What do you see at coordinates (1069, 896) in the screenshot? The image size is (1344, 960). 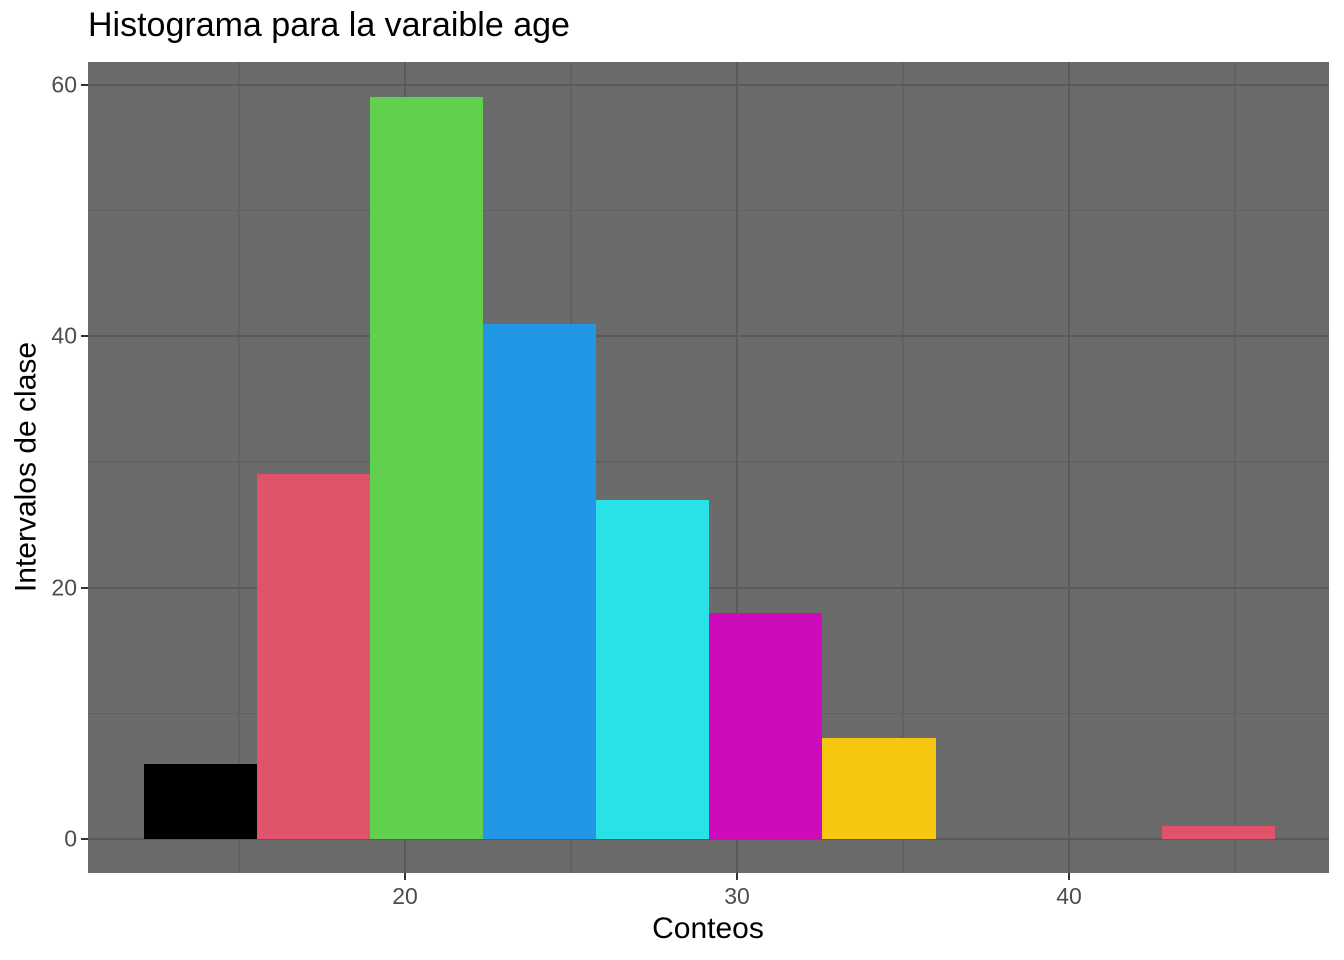 I see `x-tick-label: 40` at bounding box center [1069, 896].